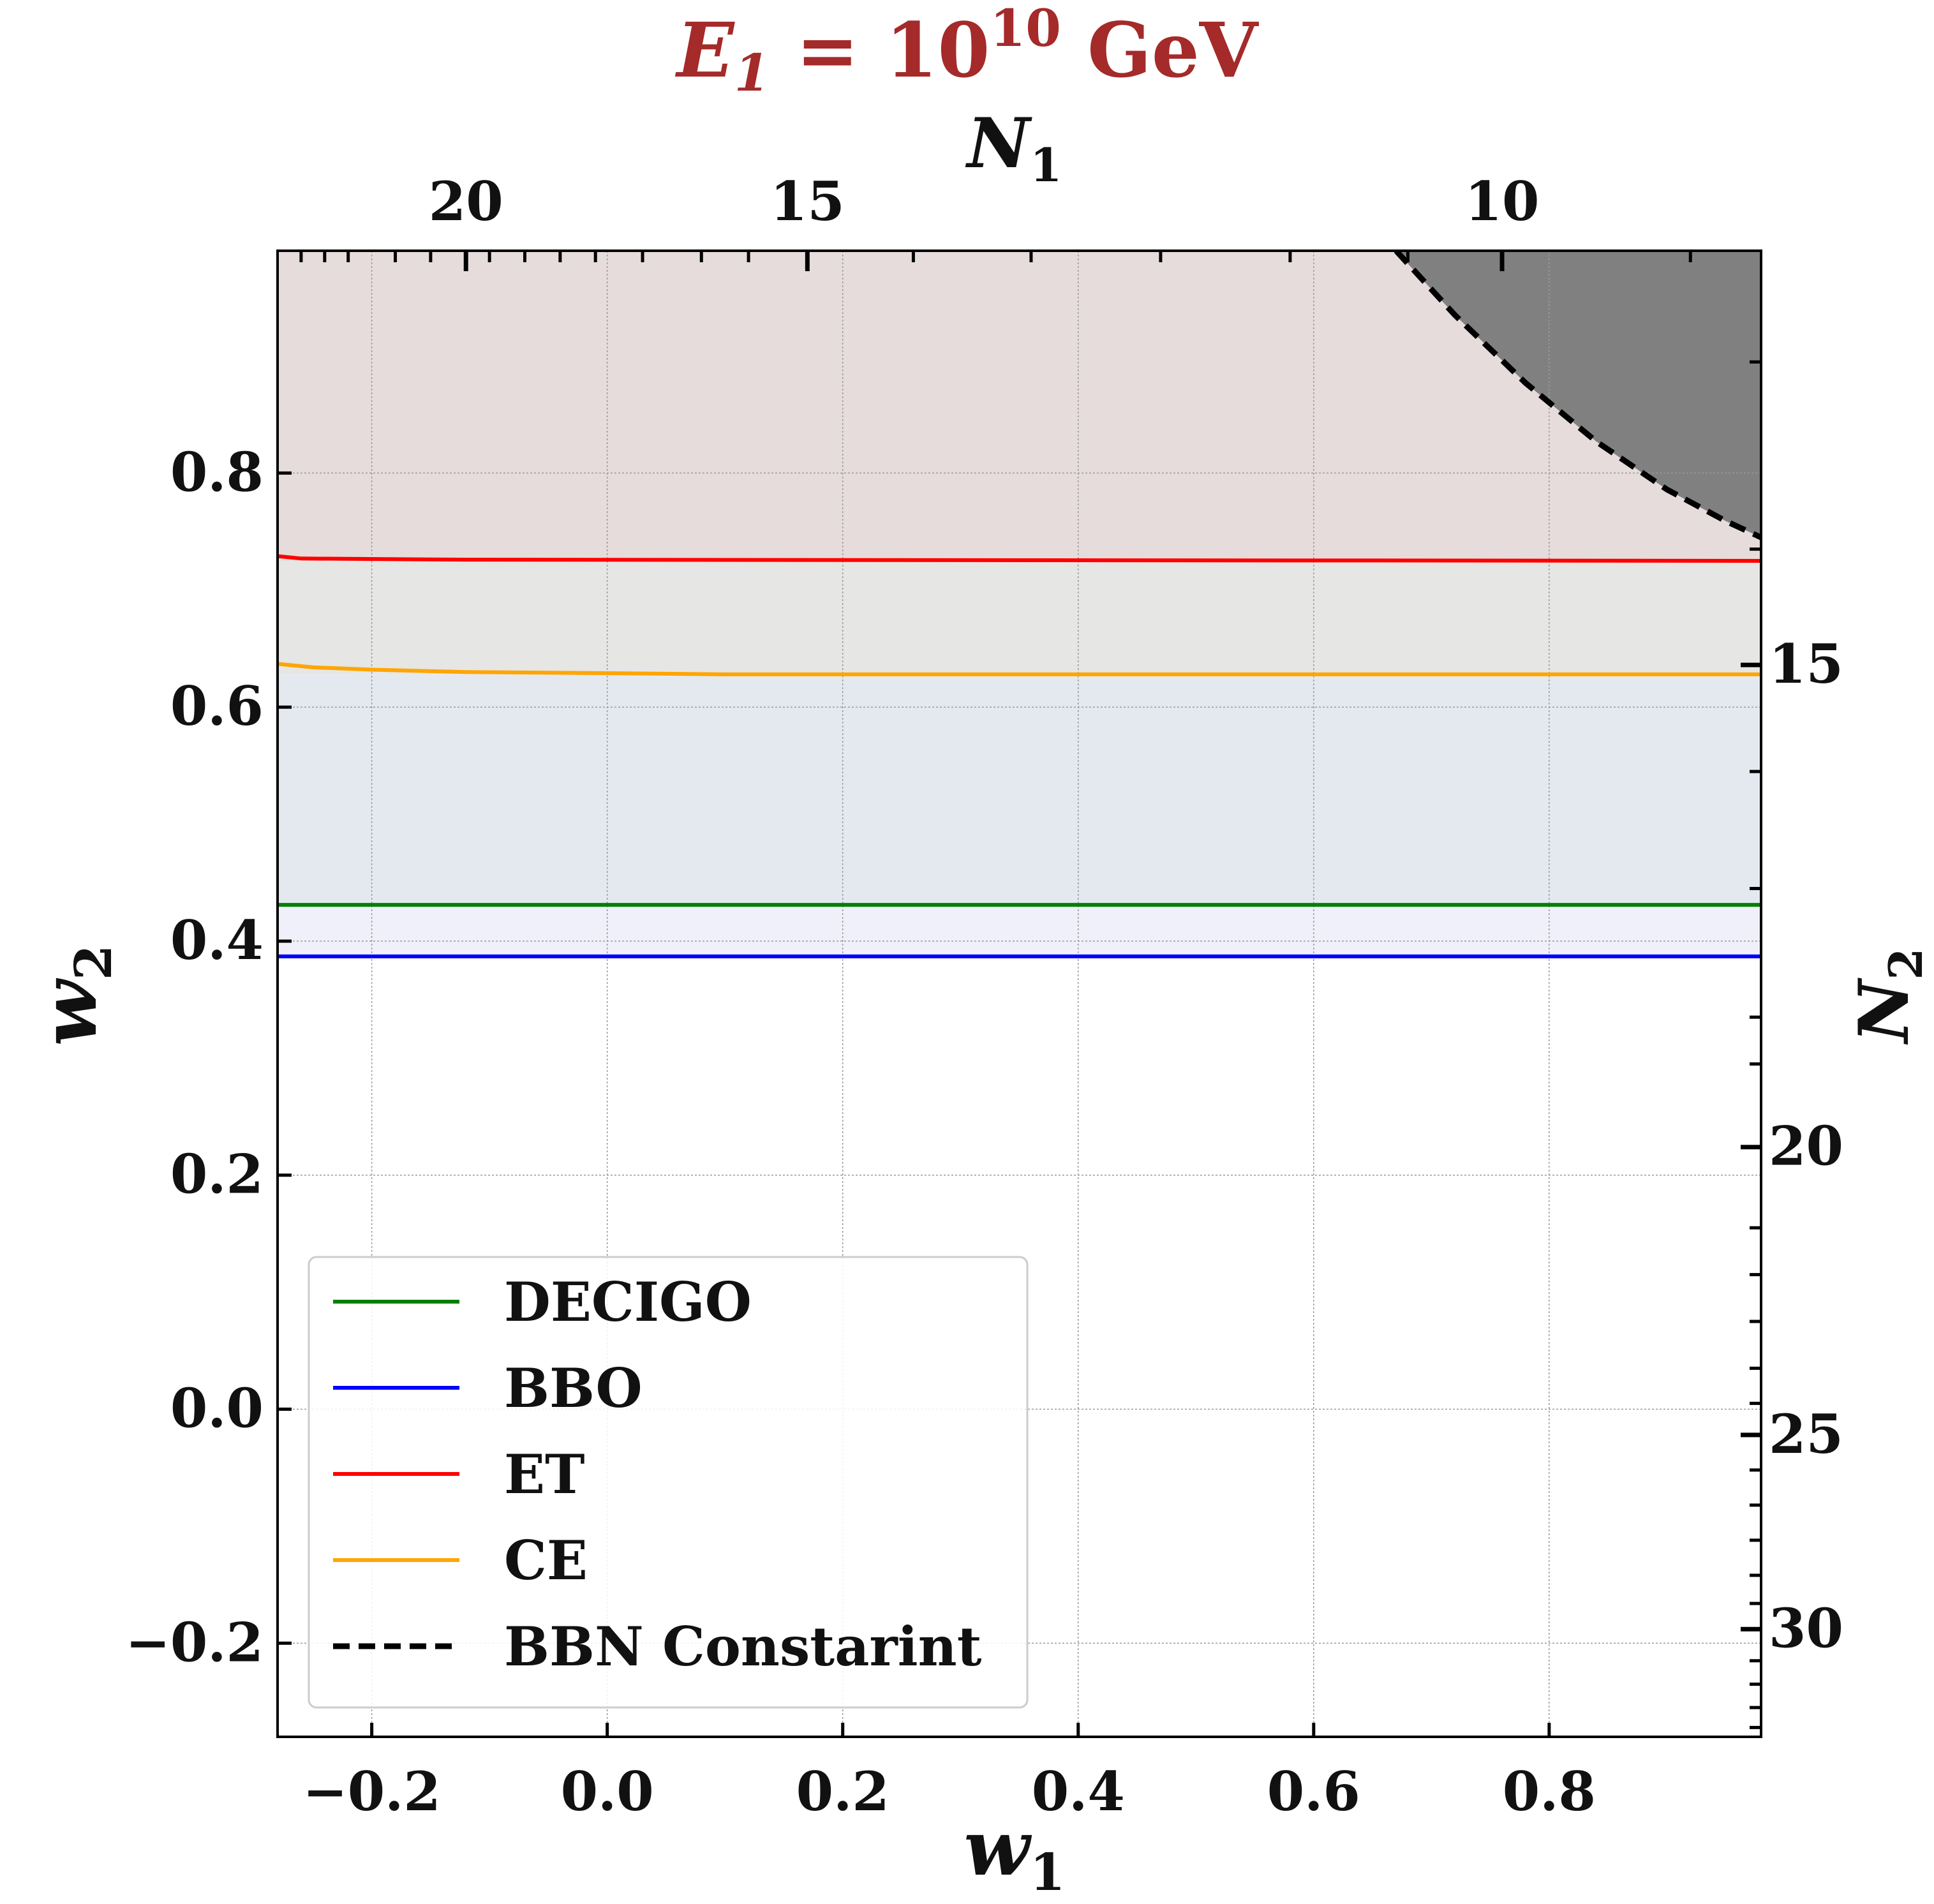 The width and height of the screenshot is (1934, 1904). I want to click on bbn-constarint-line, so click(1577, 395).